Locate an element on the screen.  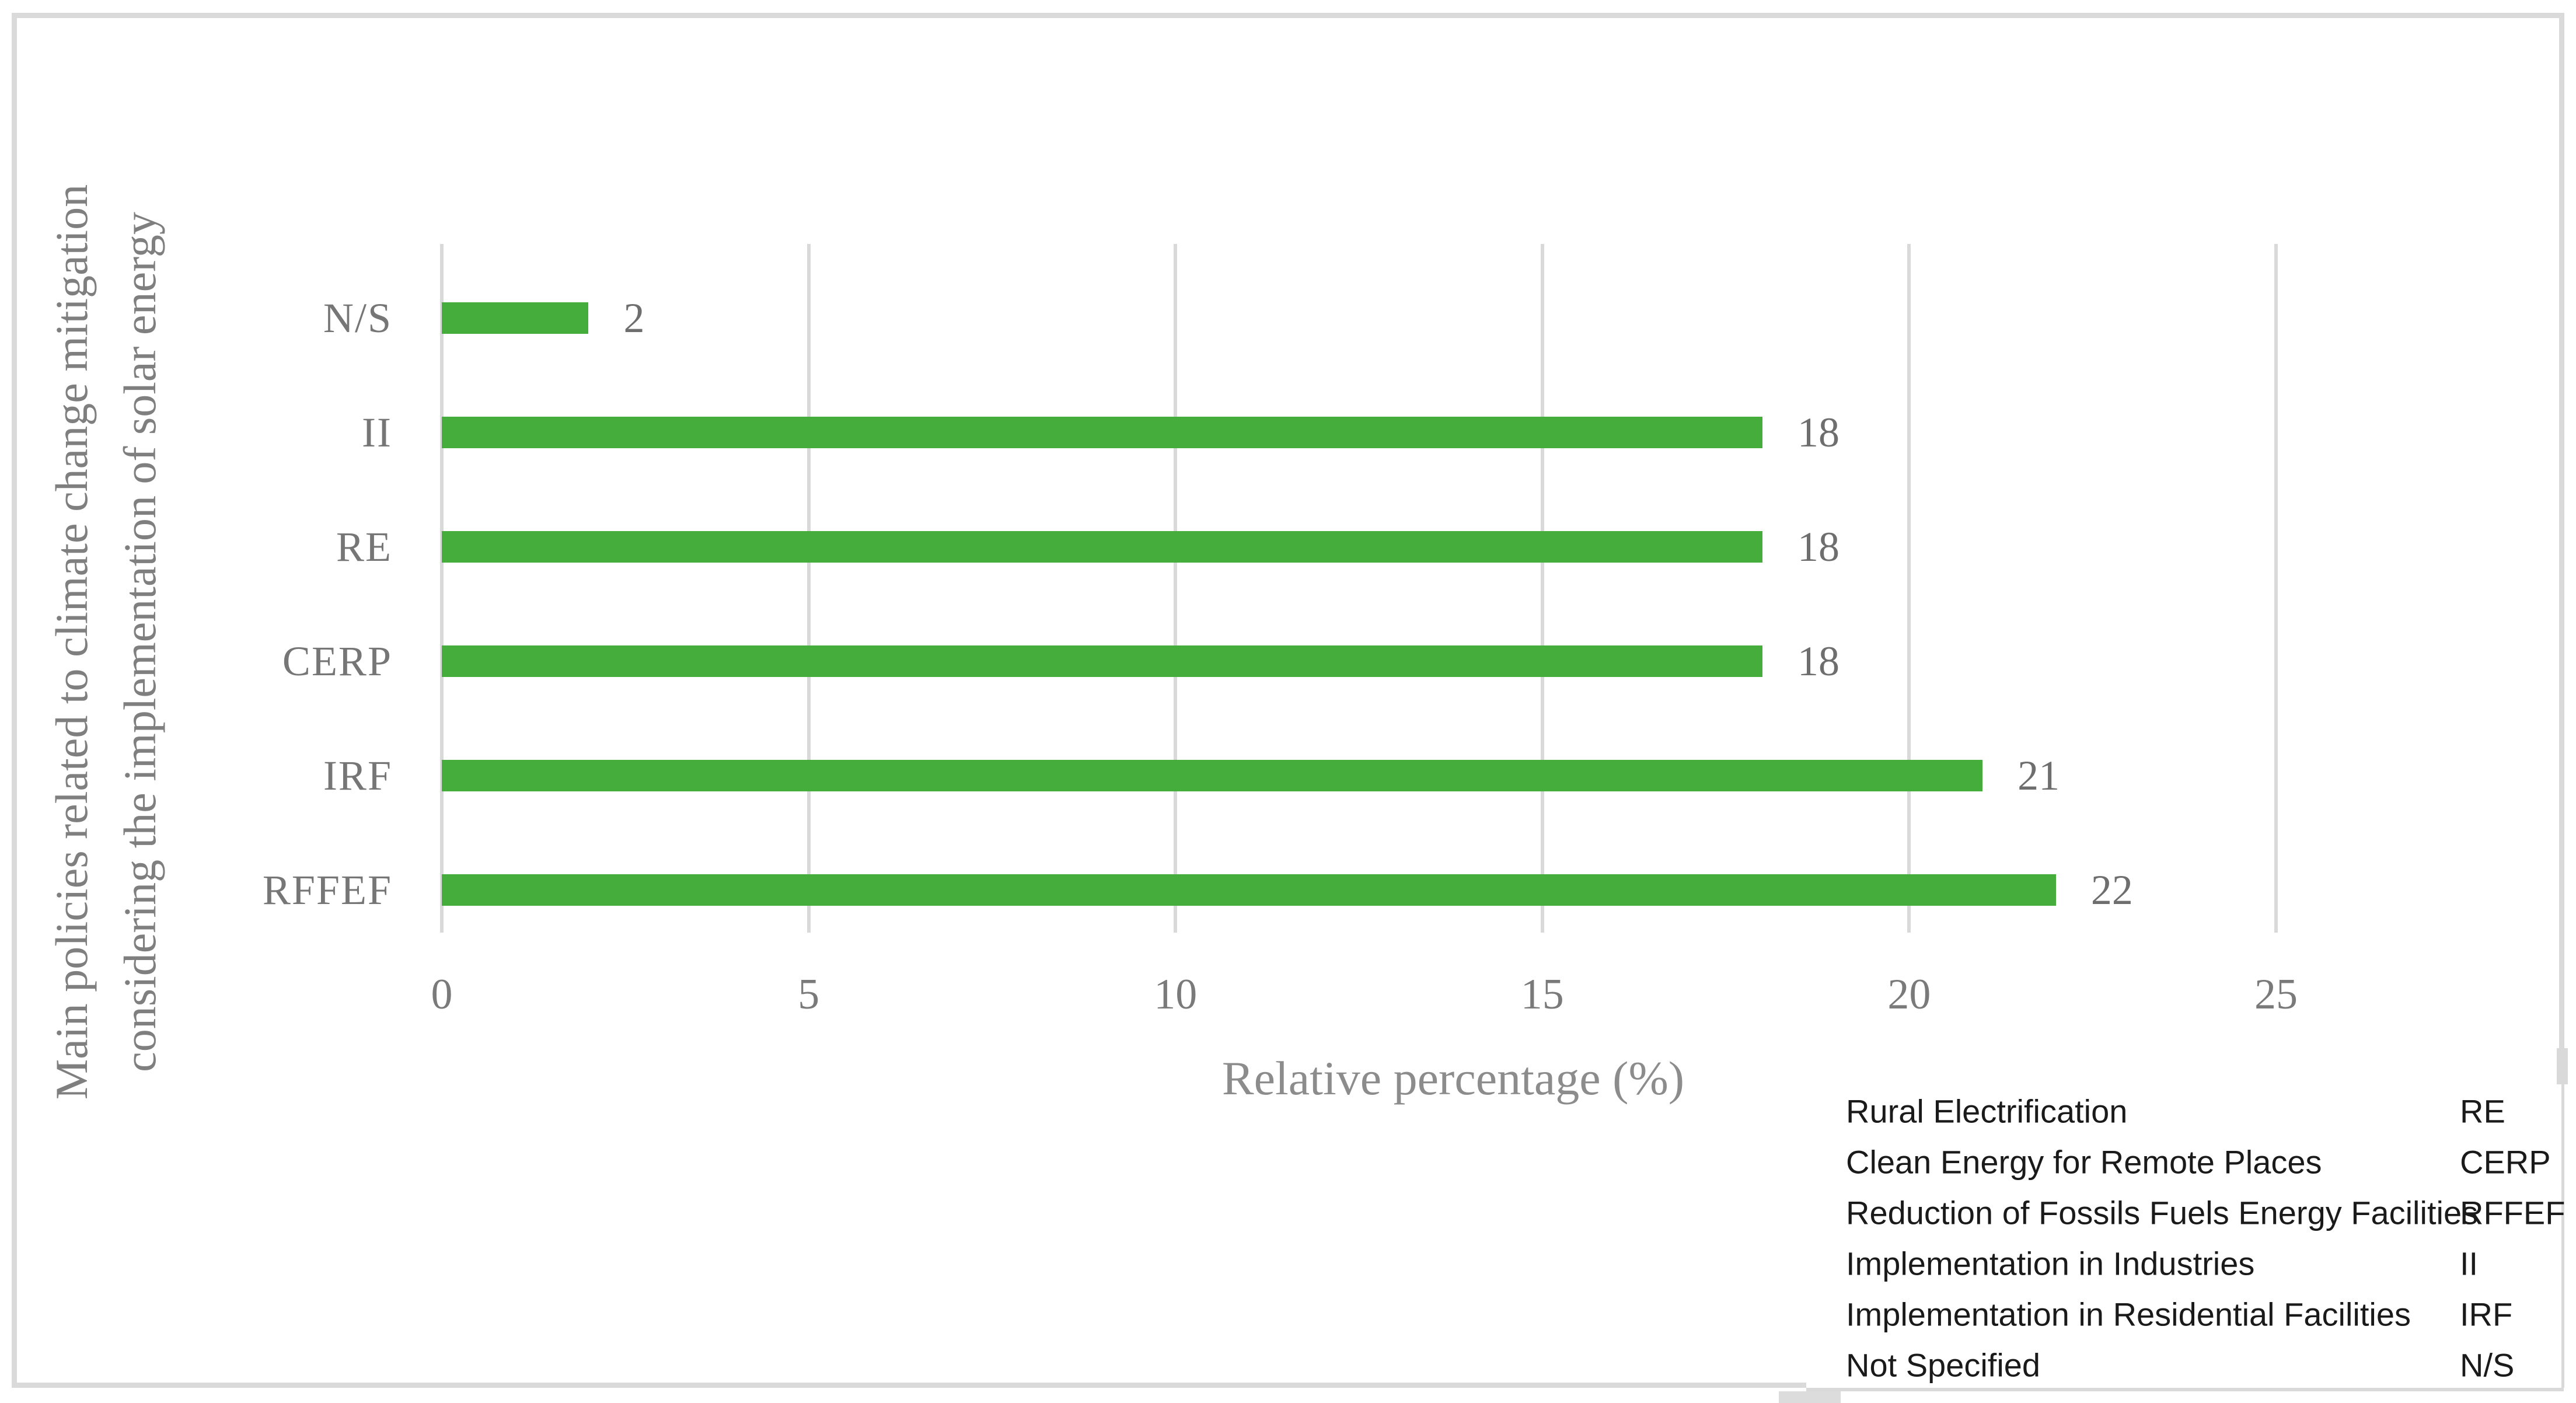
x-tick-label-15: 15 is located at coordinates (1542, 995).